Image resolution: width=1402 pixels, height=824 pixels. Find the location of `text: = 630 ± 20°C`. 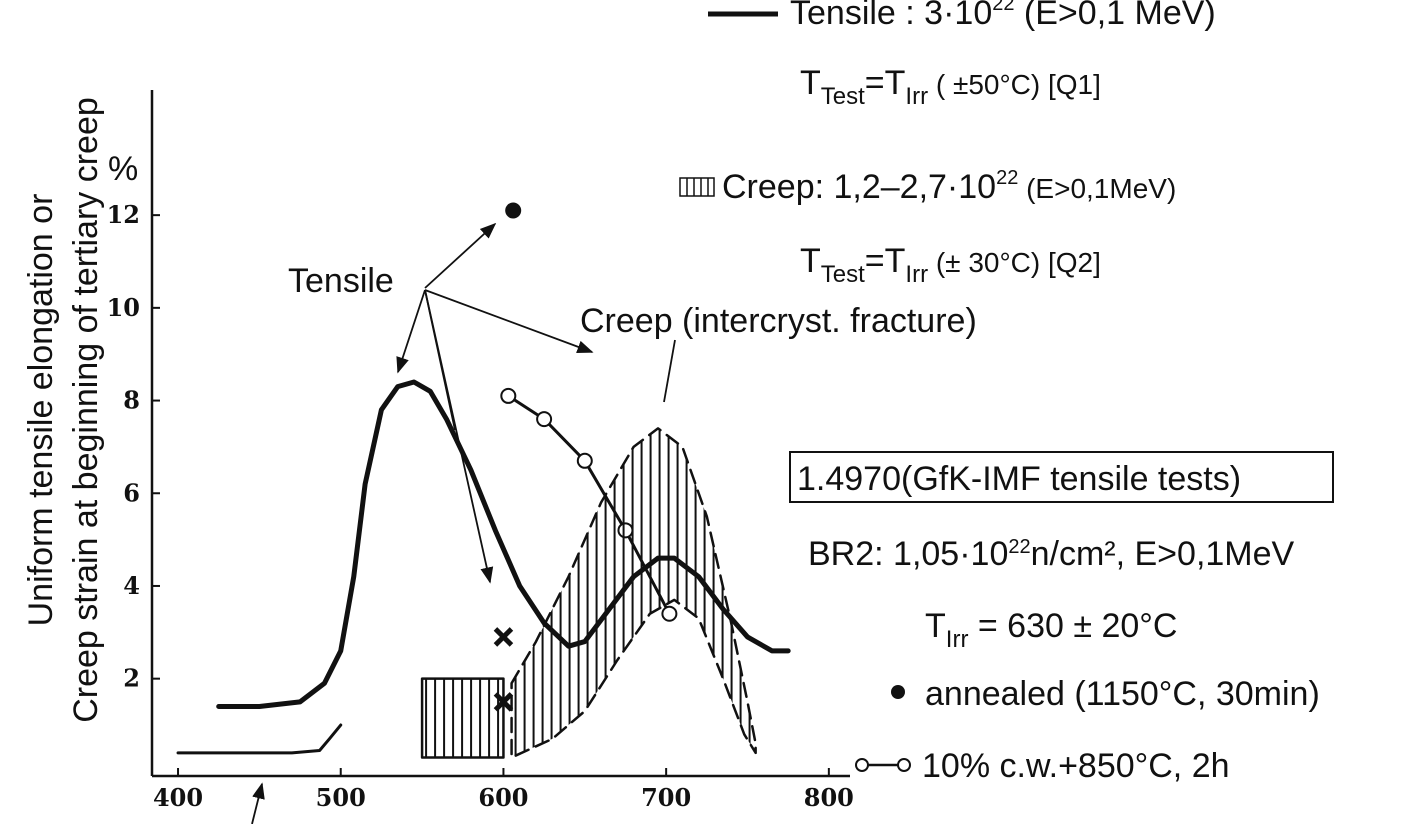

text: = 630 ± 20°C is located at coordinates (1072, 626).